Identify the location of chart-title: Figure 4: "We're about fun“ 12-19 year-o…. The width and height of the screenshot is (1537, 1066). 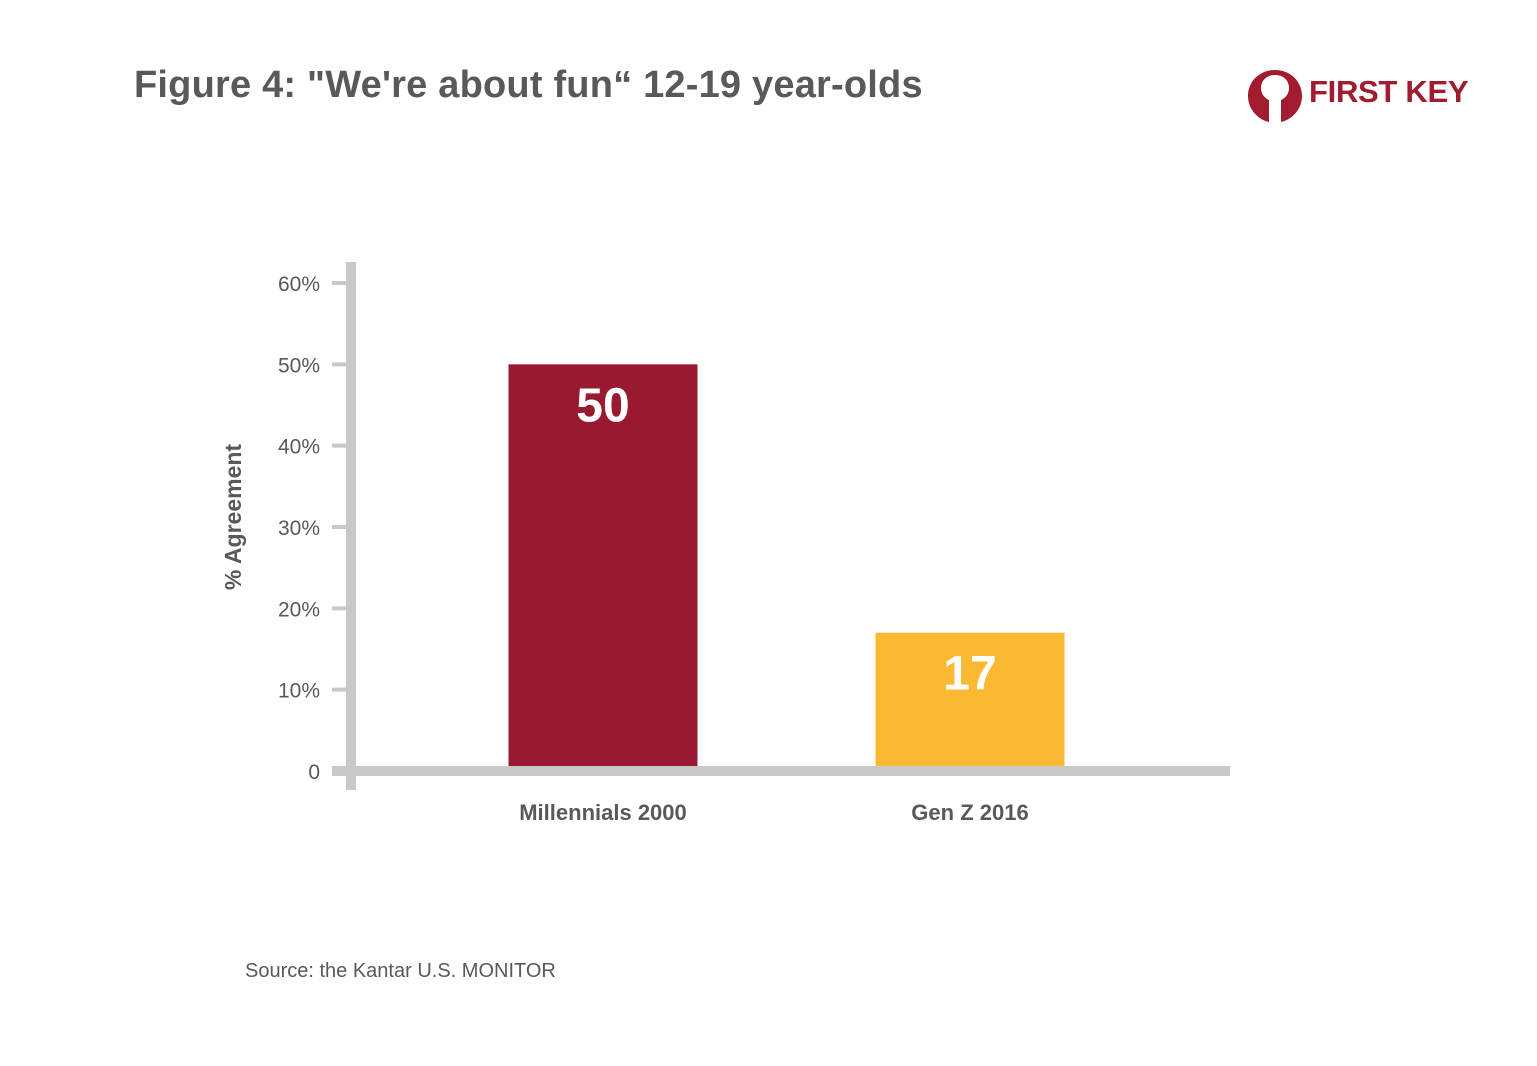
(528, 85).